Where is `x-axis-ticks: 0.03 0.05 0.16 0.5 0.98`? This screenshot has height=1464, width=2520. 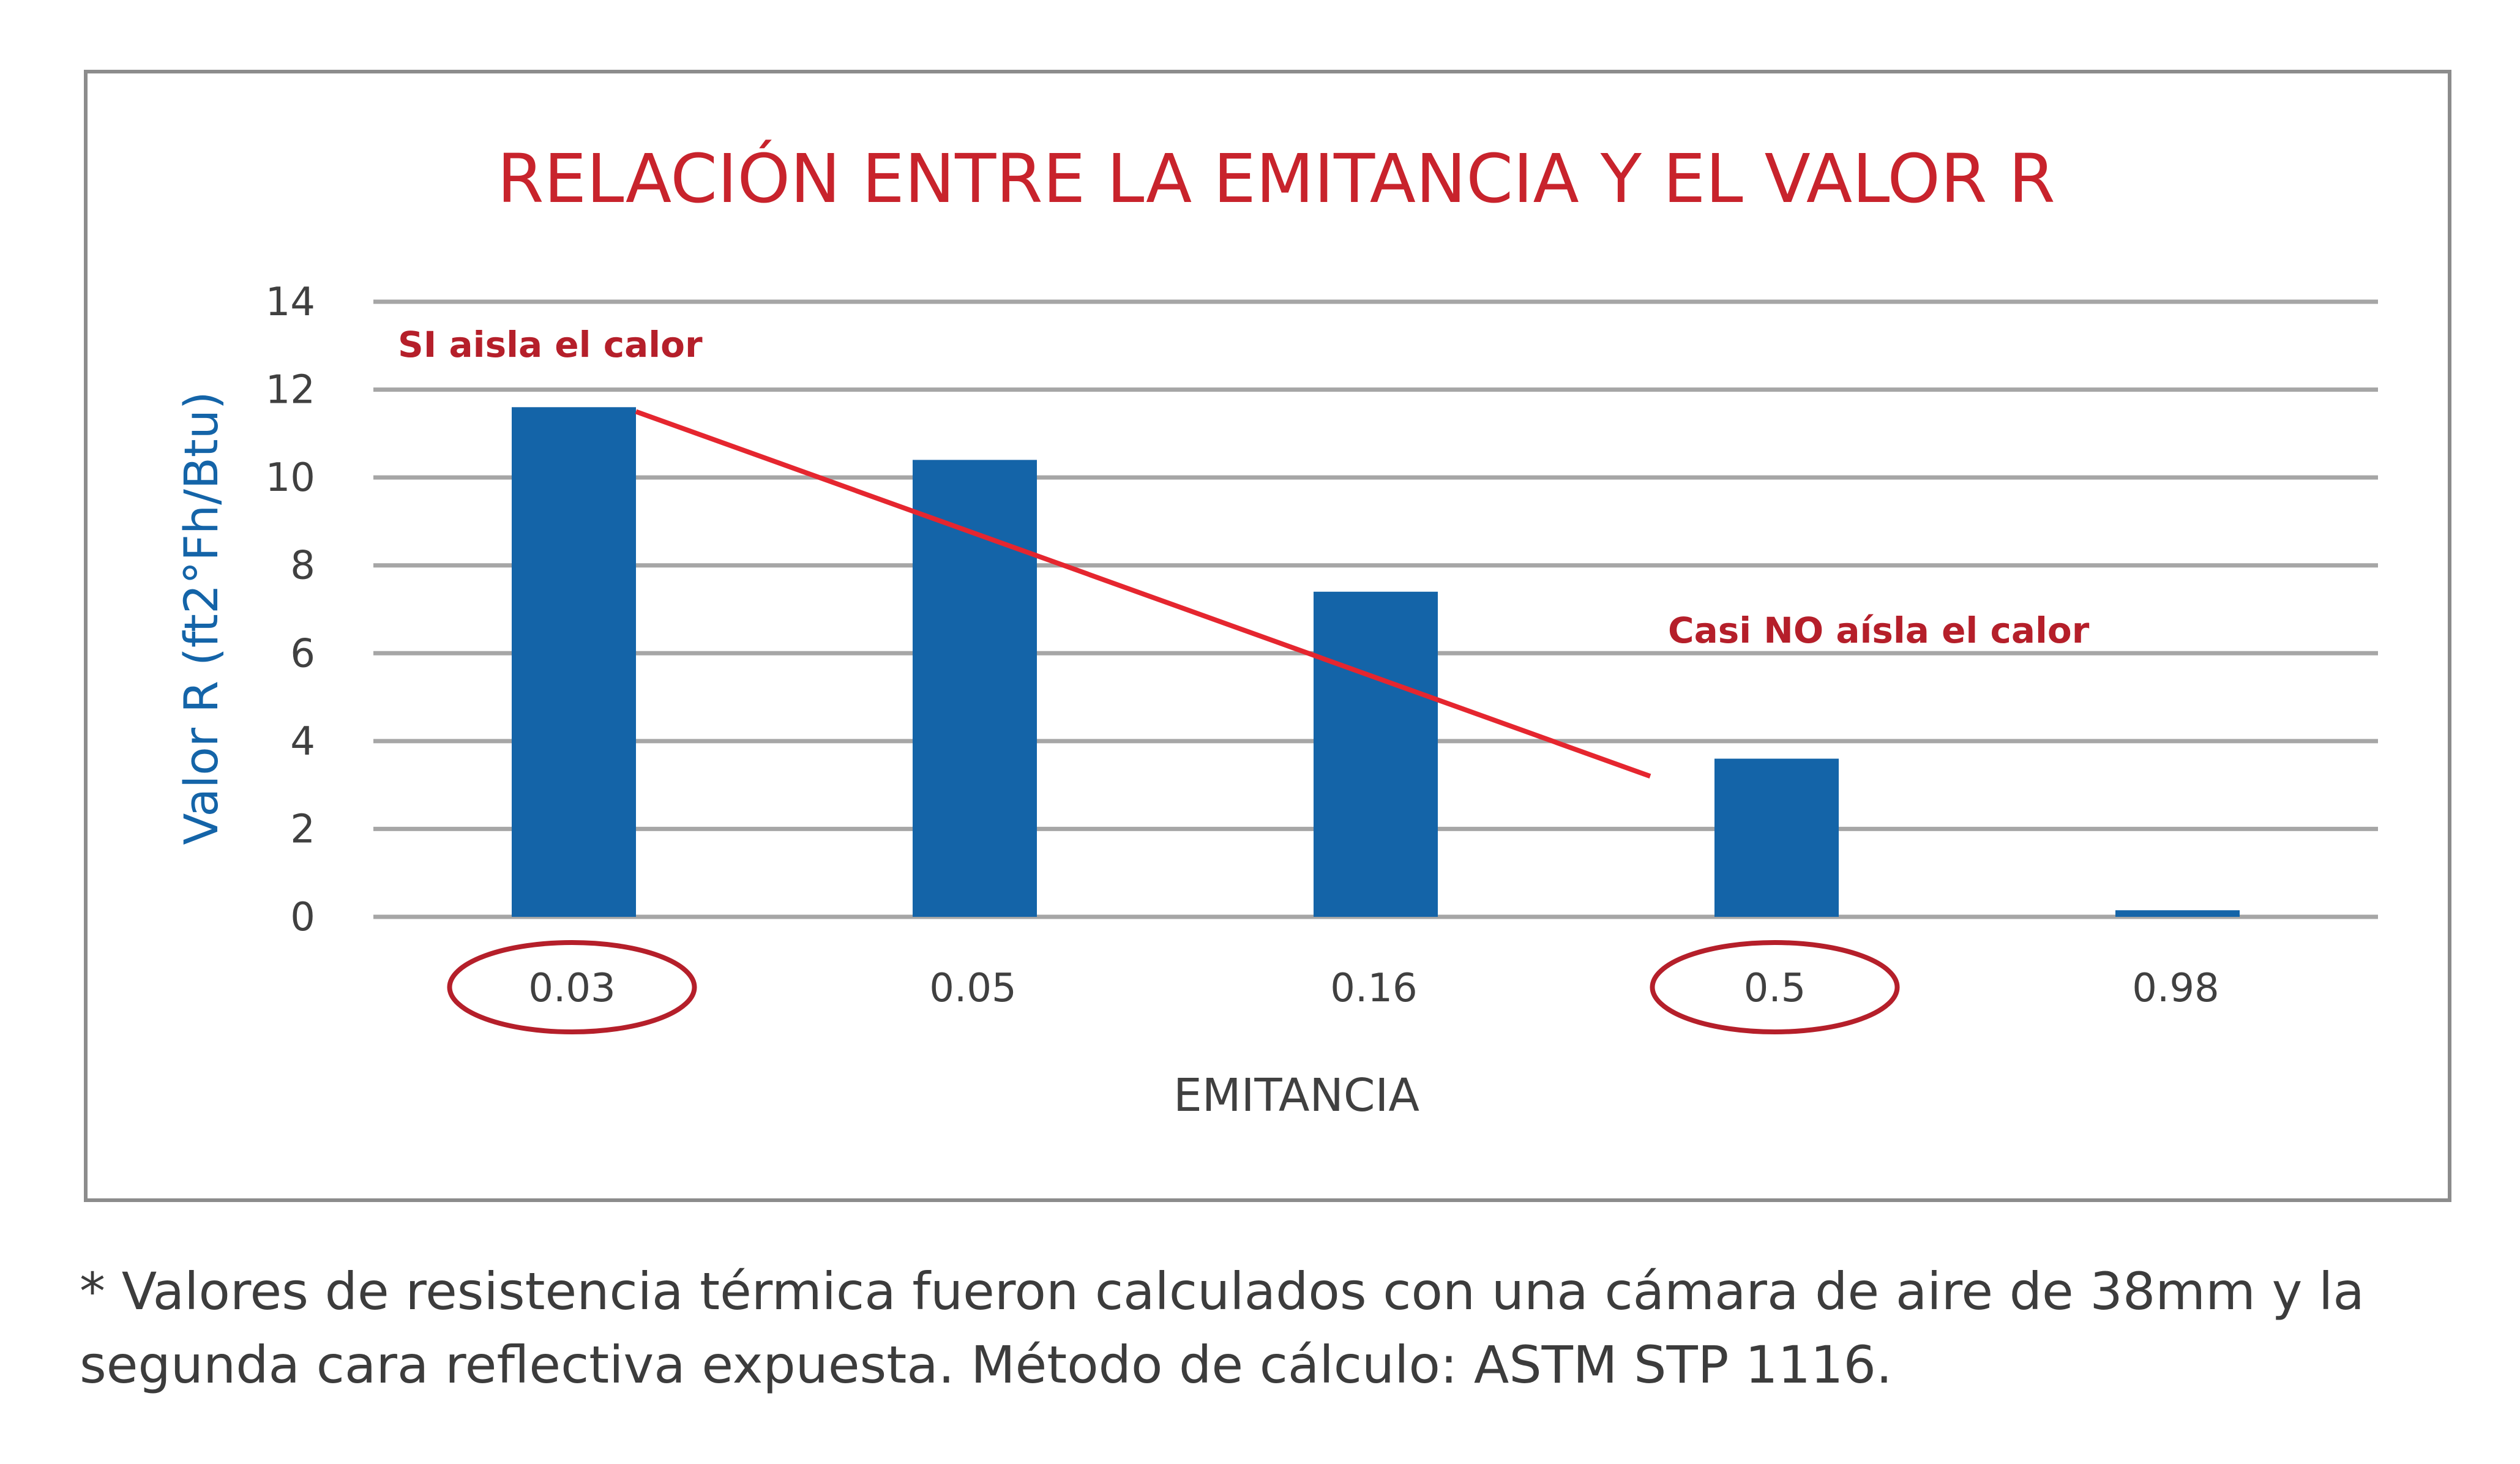
x-axis-ticks: 0.03 0.05 0.16 0.5 0.98 is located at coordinates (1333, 987).